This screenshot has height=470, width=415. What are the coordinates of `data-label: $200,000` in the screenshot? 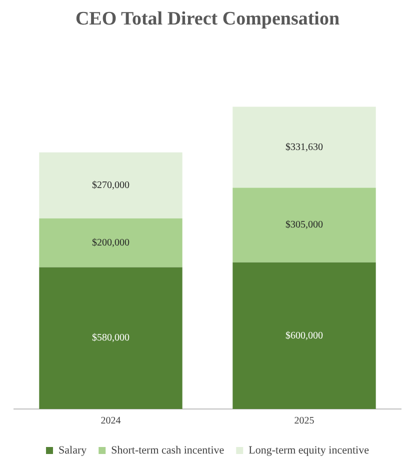 It's located at (111, 242).